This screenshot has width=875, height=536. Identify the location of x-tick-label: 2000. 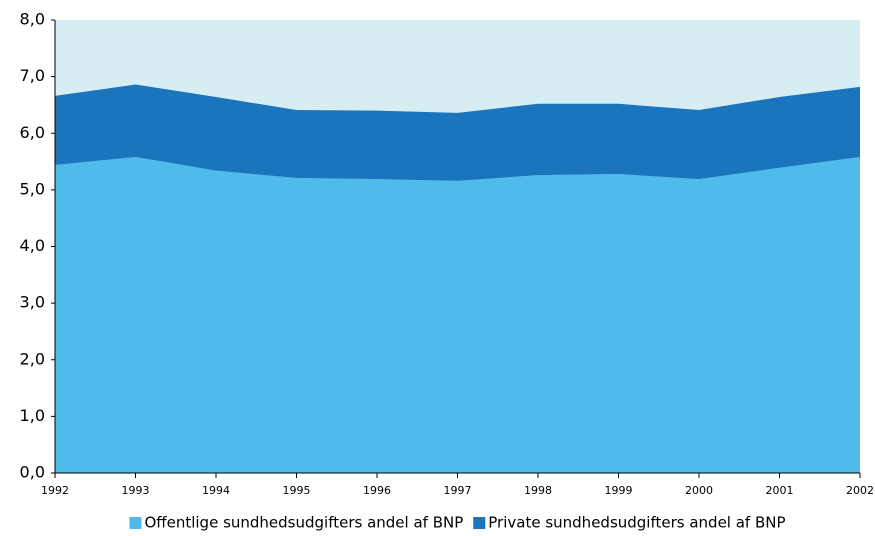
(699, 490).